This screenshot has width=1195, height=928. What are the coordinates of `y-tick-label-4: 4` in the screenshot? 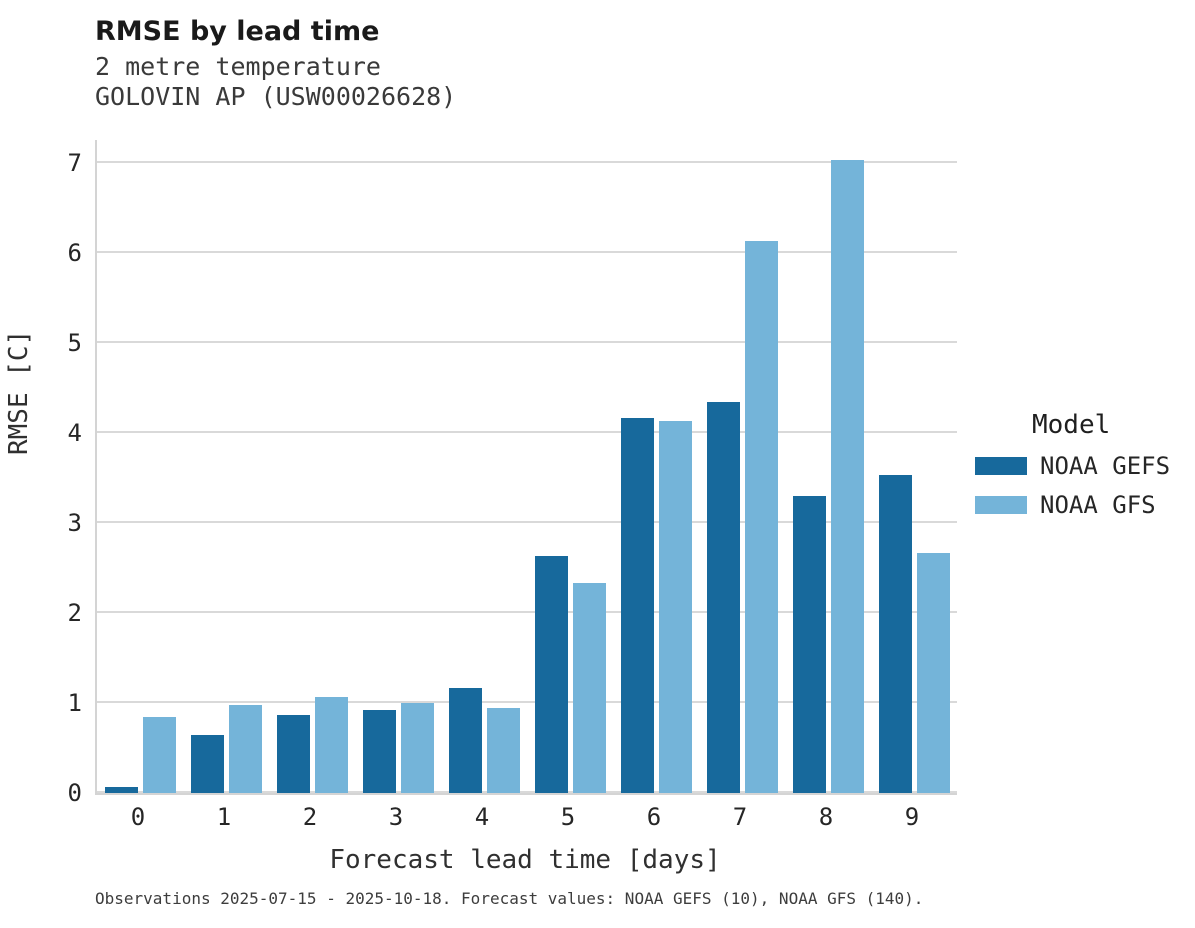 It's located at (74, 433).